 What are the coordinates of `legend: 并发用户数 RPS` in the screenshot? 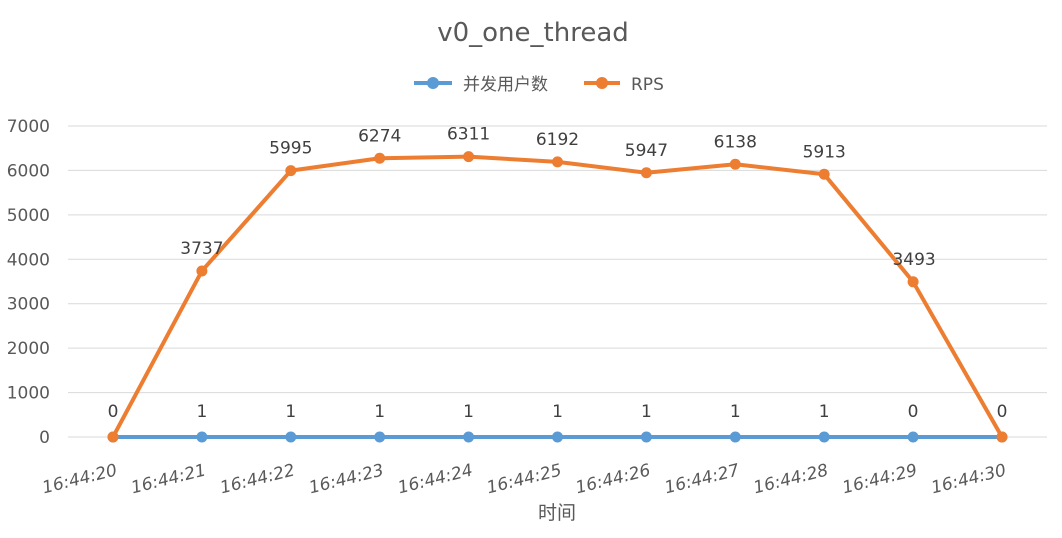 It's located at (539, 85).